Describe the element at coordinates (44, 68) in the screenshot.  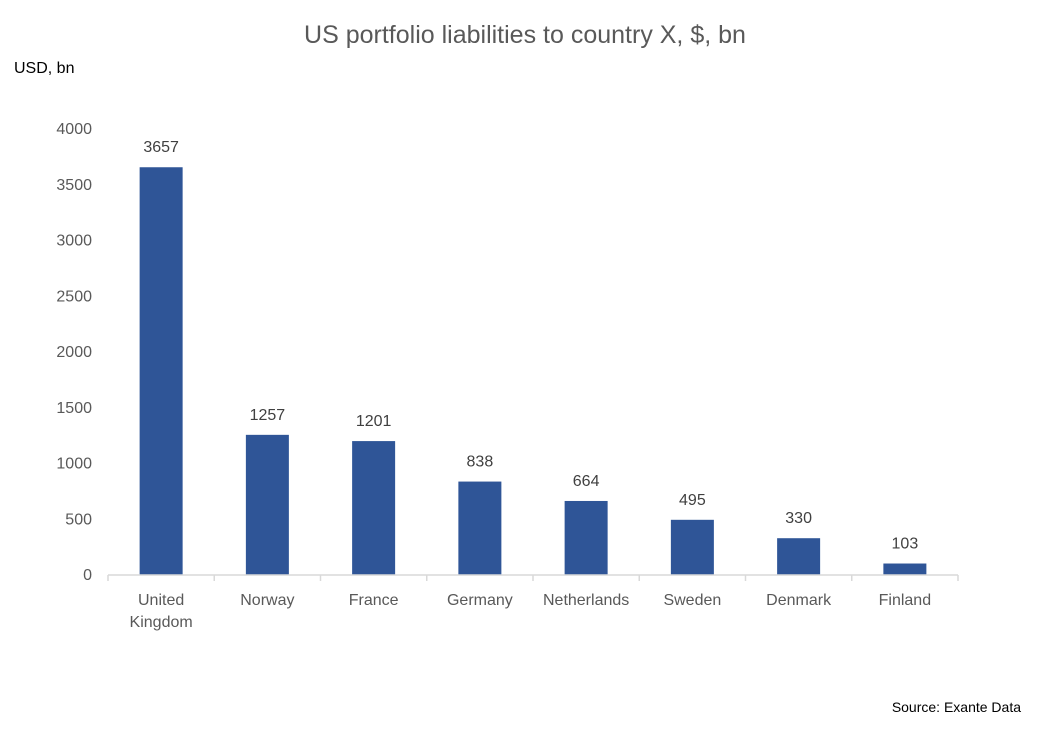
I see `y-axis-label: USD, bn` at that location.